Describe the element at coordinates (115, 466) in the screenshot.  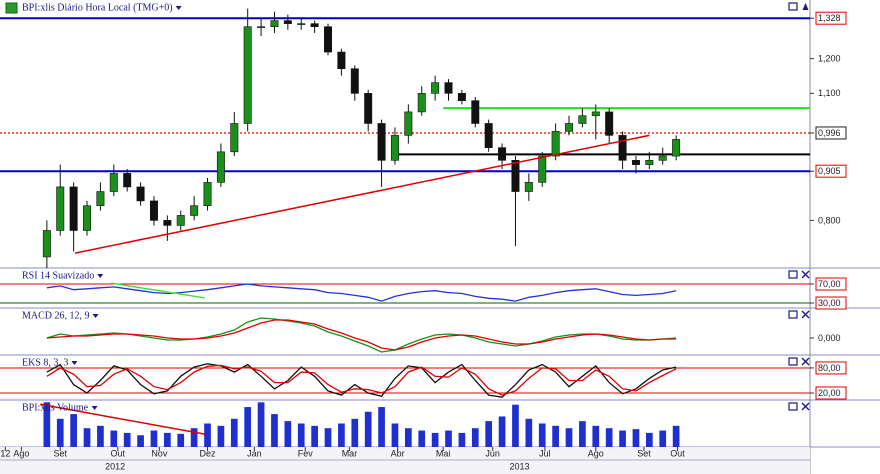
I see `x-year-label: 2012` at that location.